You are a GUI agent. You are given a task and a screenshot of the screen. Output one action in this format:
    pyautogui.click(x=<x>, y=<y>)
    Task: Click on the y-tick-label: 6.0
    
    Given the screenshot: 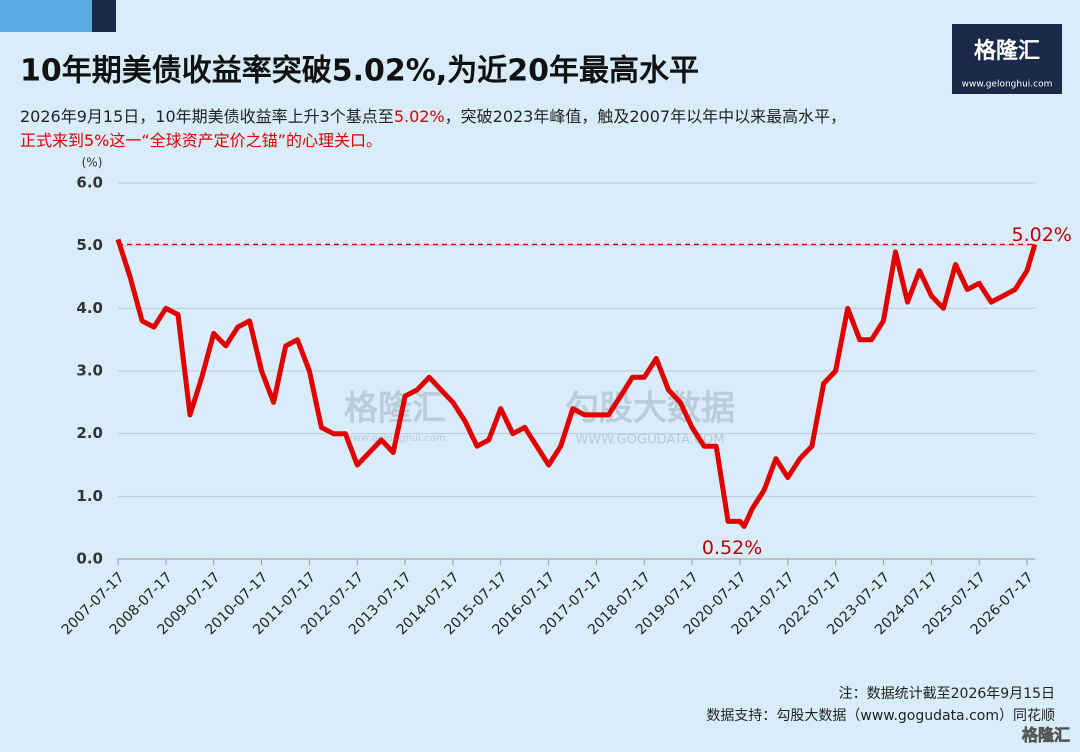 What is the action you would take?
    pyautogui.click(x=89, y=183)
    